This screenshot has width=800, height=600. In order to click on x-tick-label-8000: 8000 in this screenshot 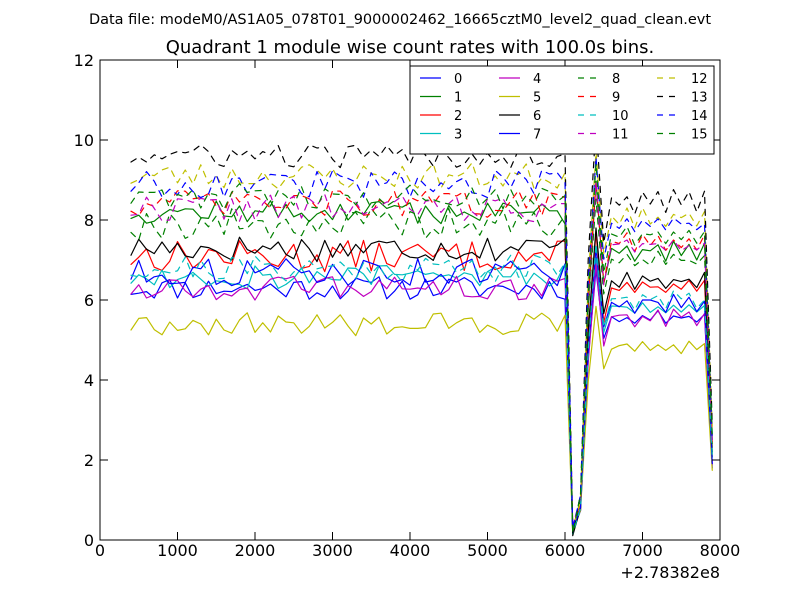, I will do `click(720, 550)`.